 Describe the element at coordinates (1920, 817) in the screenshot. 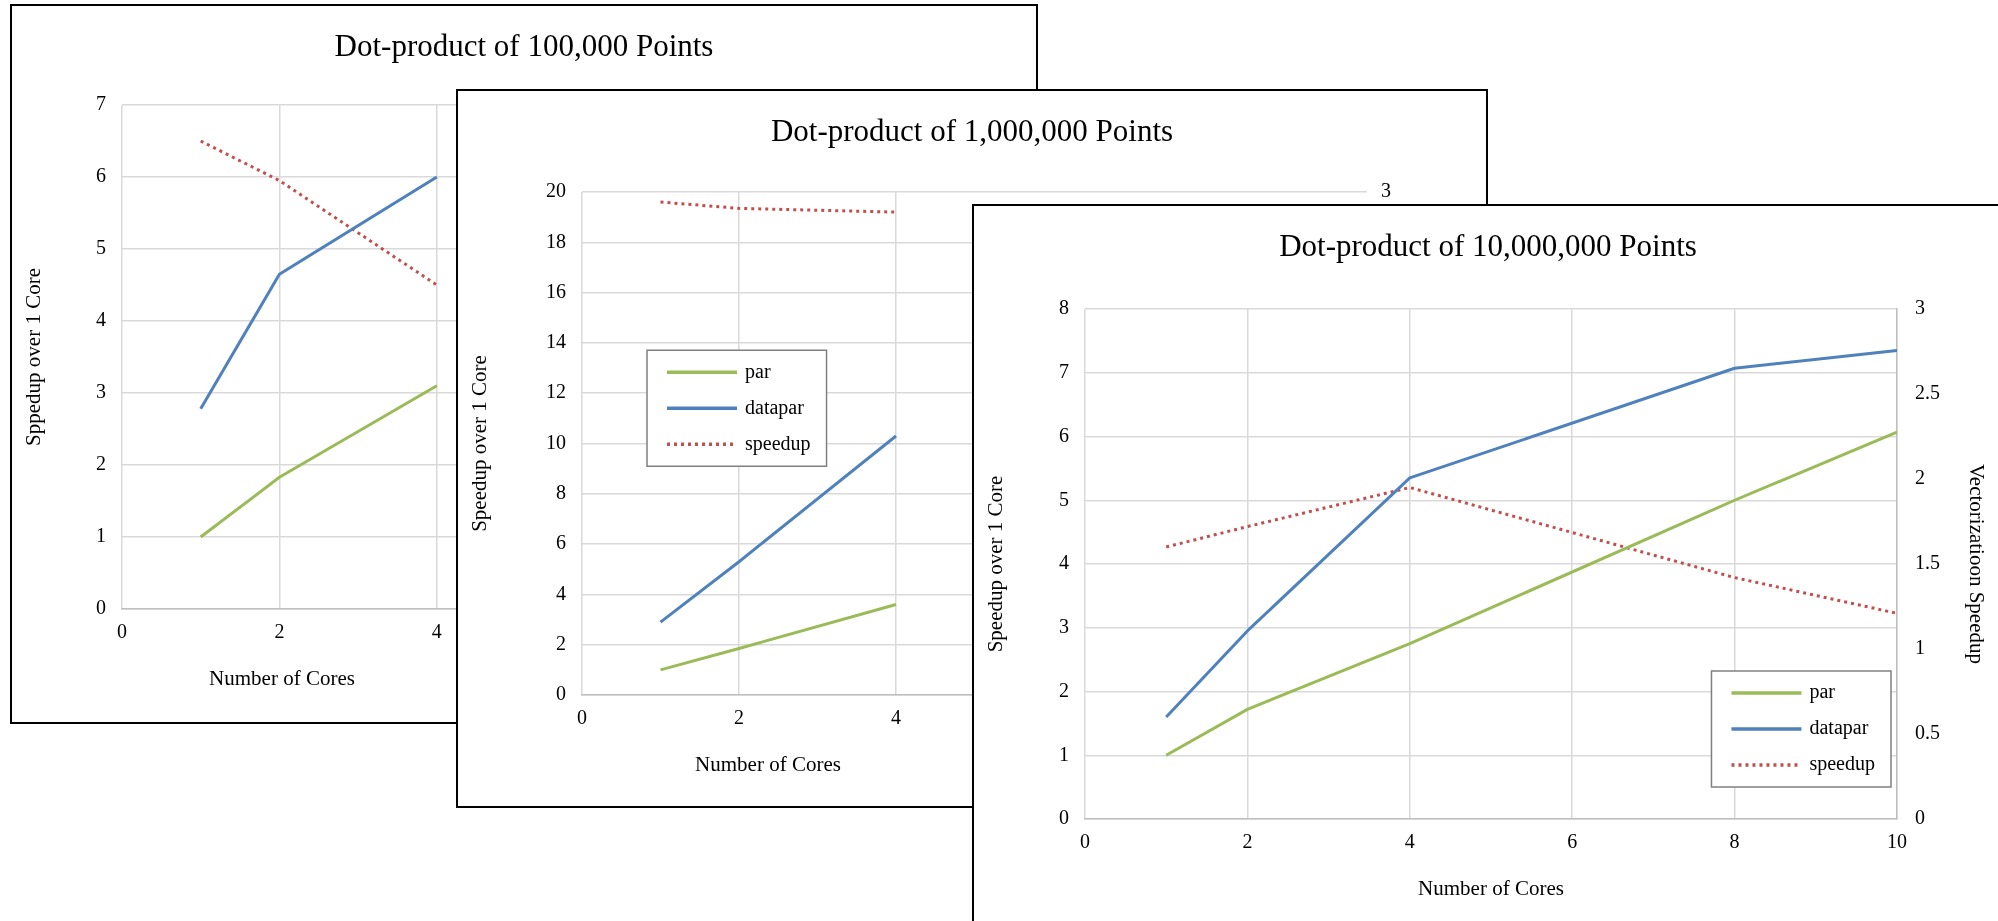

I see `y2-tick-label: 0` at that location.